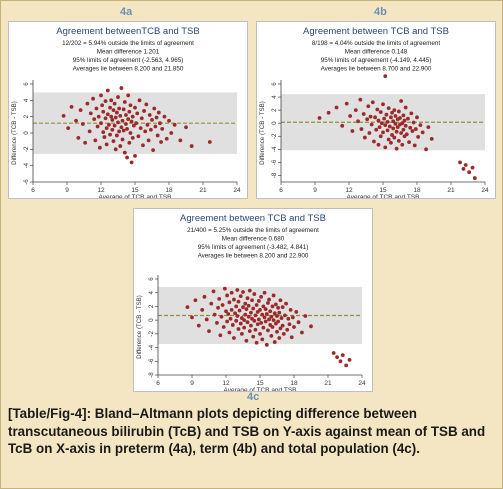 The width and height of the screenshot is (503, 489). I want to click on stats-line: Mean difference 0.148, so click(376, 52).